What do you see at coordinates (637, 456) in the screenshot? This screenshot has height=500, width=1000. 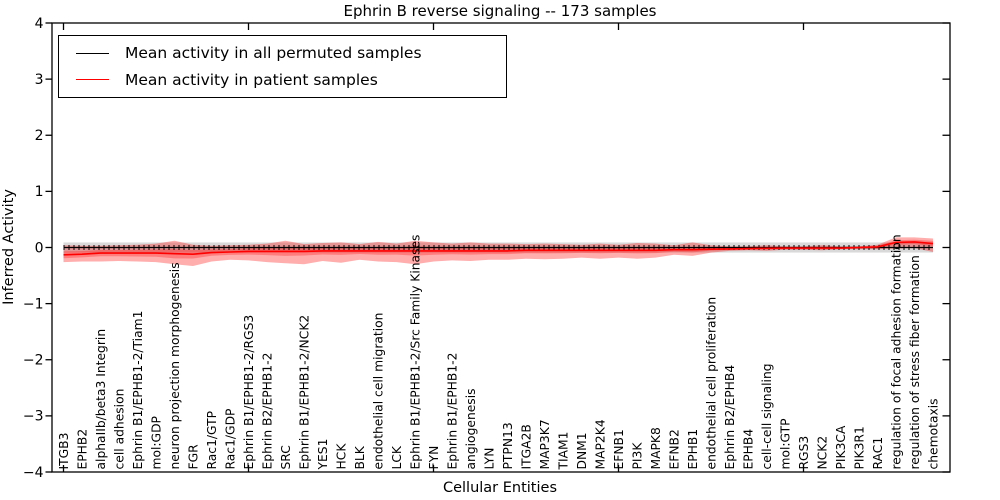 I see `x-category-label: PI3K` at bounding box center [637, 456].